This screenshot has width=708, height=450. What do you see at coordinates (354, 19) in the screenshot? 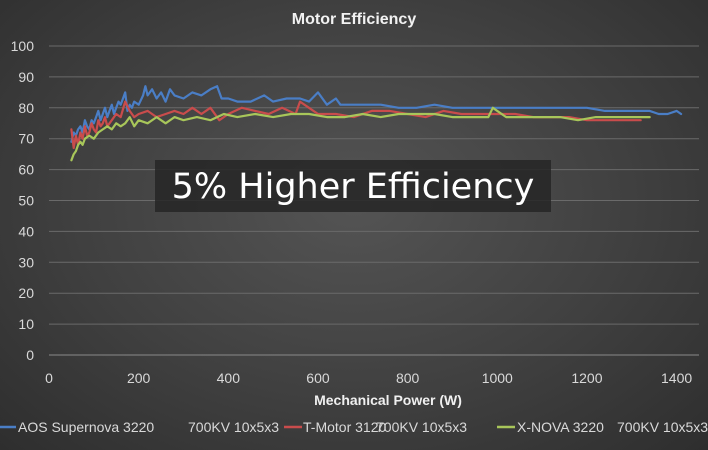
I see `chart-title: Motor Efficiency` at bounding box center [354, 19].